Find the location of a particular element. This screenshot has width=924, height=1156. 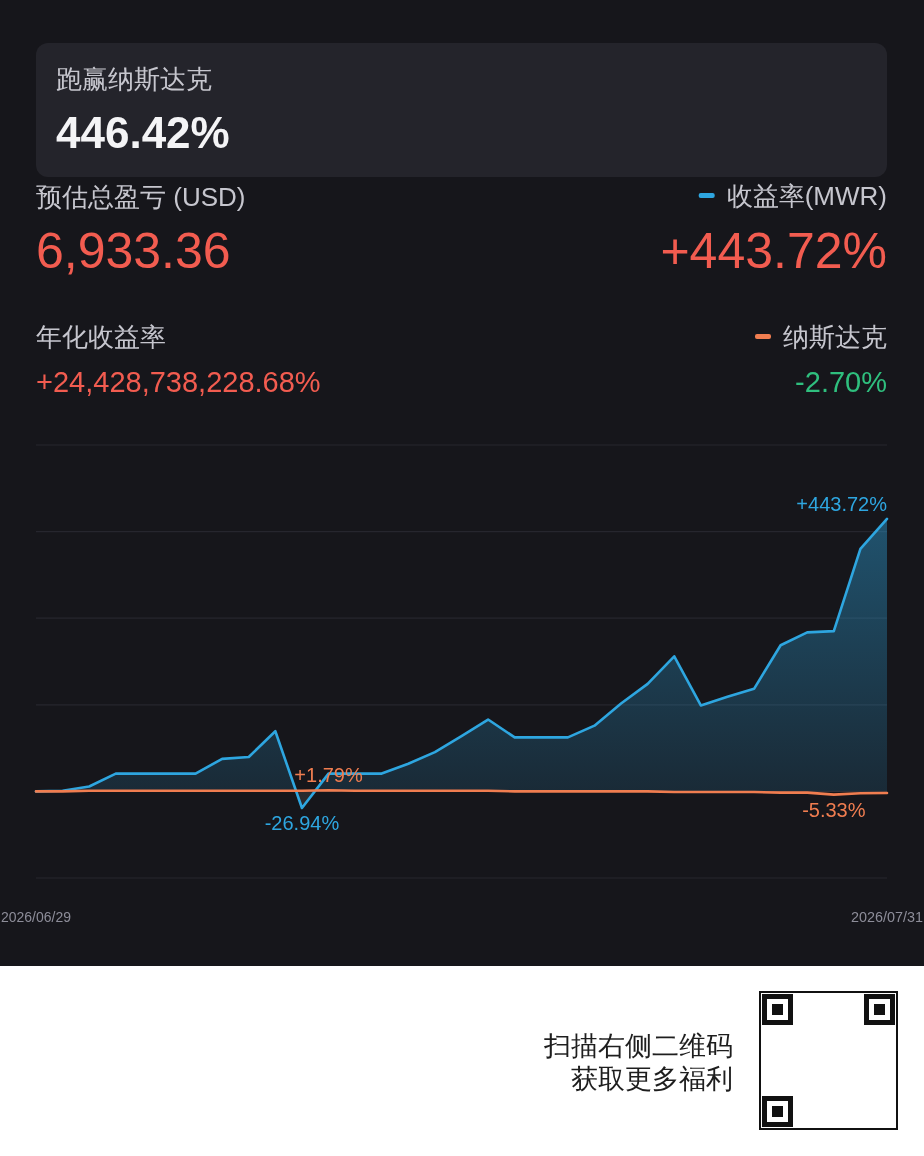

value-label: +443.72% is located at coordinates (841, 503).